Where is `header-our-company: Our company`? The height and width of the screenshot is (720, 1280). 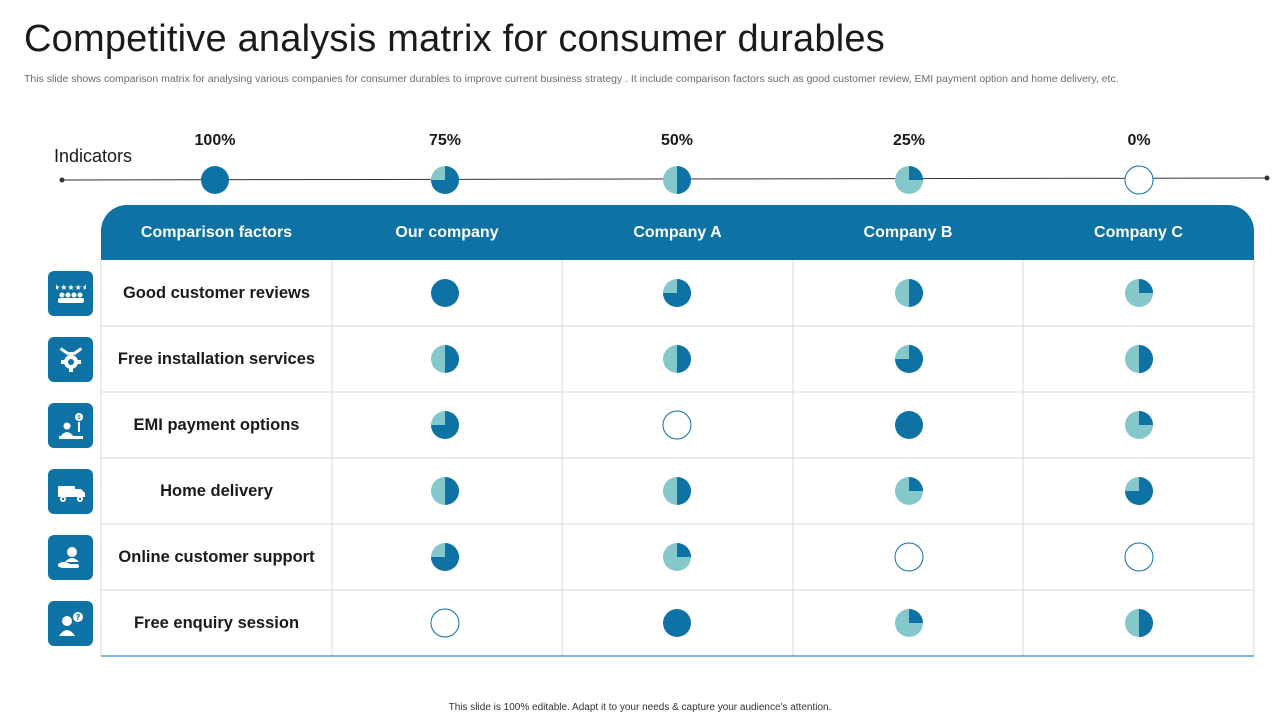
header-our-company: Our company is located at coordinates (447, 232).